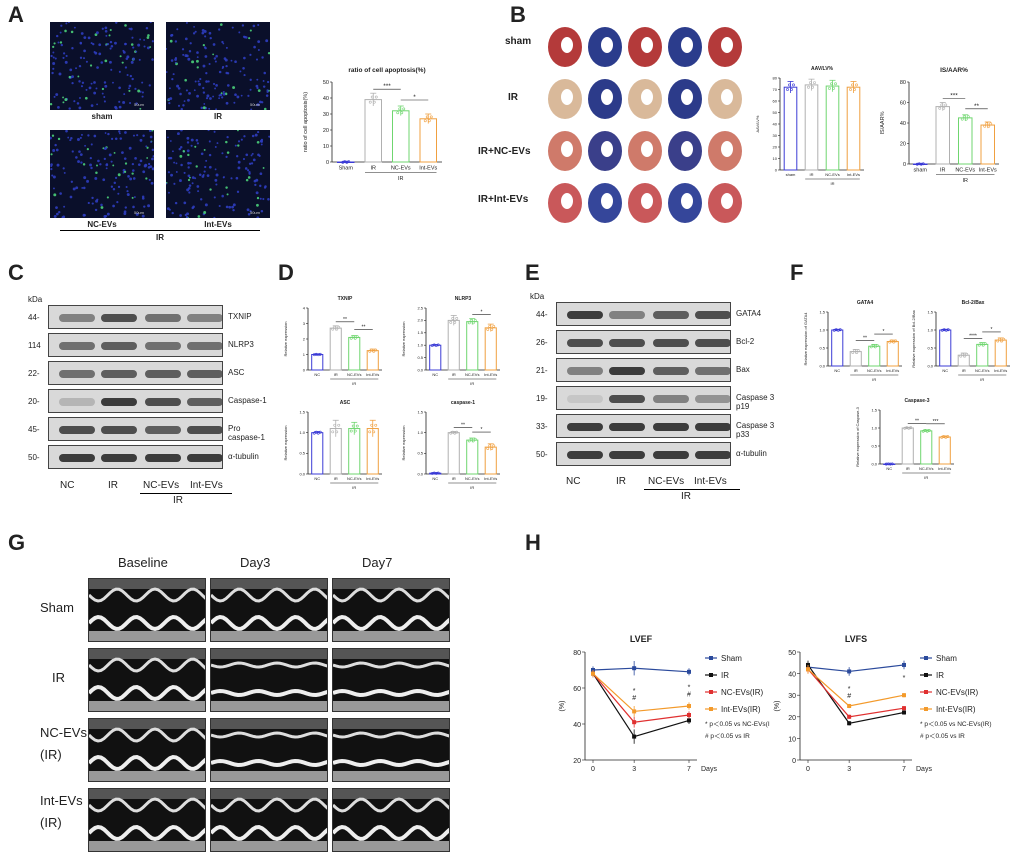  I want to click on lane-label: Int-EVs, so click(206, 485).